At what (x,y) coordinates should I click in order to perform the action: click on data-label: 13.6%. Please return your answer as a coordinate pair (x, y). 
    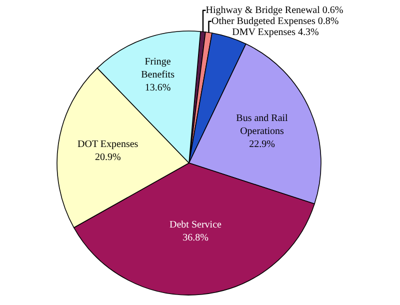
    Looking at the image, I should click on (157, 88).